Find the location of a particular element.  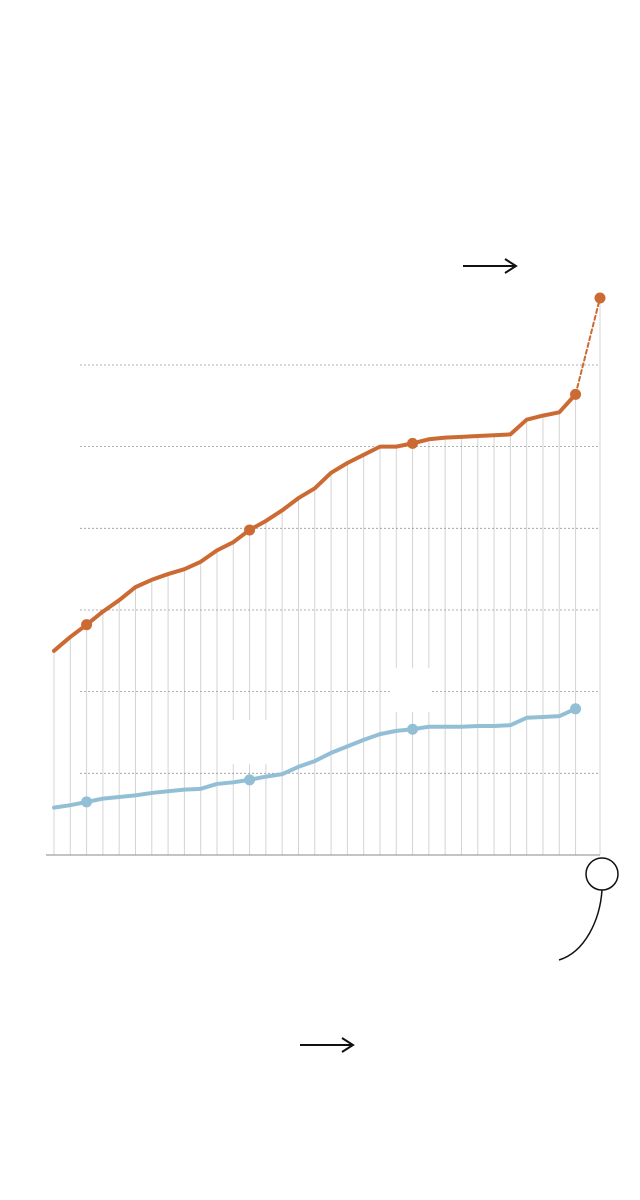

callout is located at coordinates (588, 909).